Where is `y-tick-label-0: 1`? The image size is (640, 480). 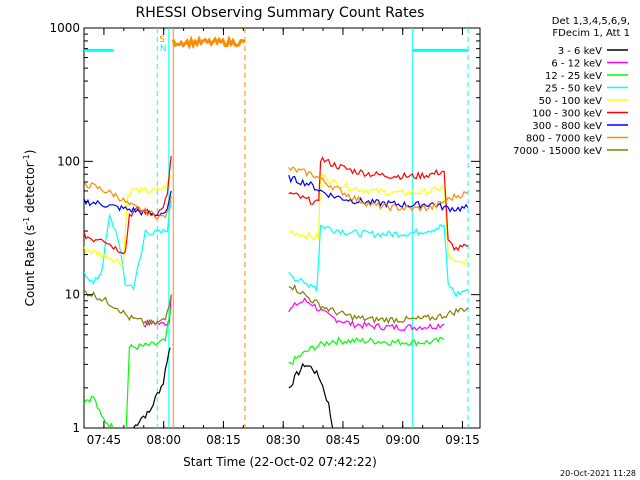 y-tick-label-0: 1 is located at coordinates (76, 428).